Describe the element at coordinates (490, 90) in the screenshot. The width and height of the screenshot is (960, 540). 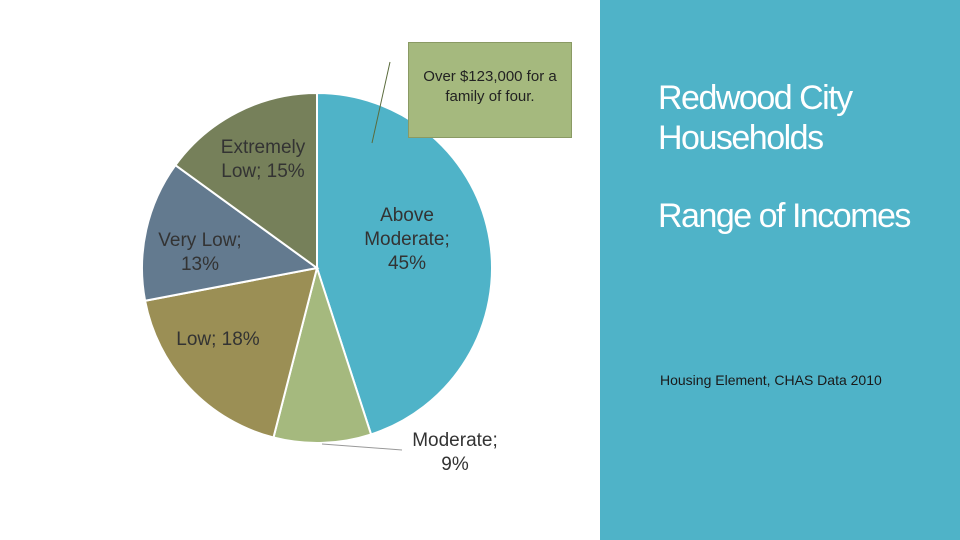
I see `annotation-box: Over $123,000 for a family of four.` at that location.